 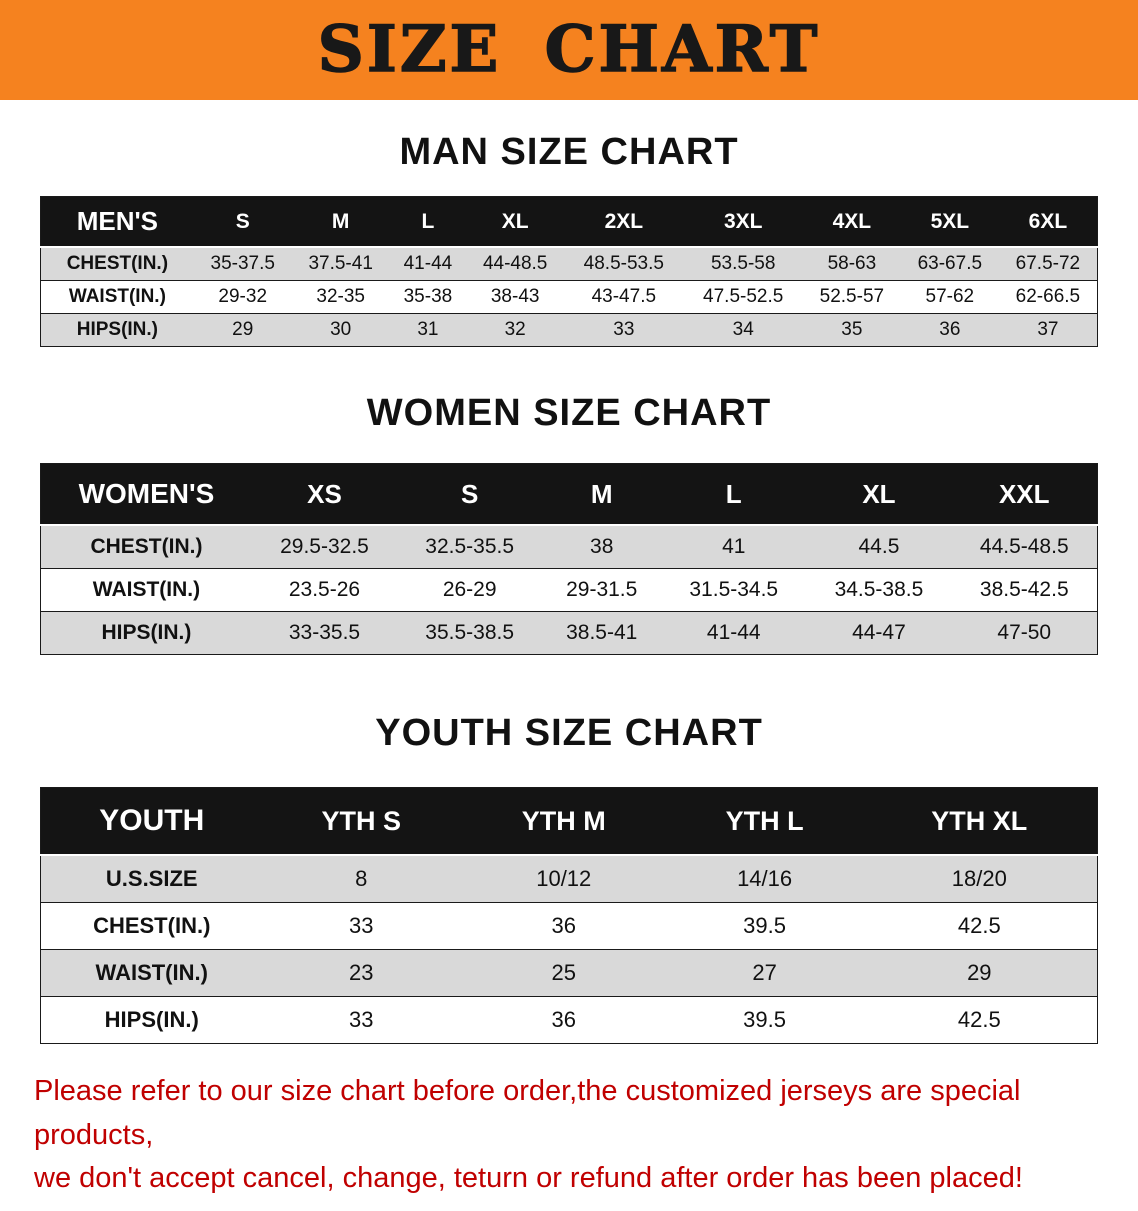 What do you see at coordinates (879, 589) in the screenshot?
I see `size-value: 34.5-38.5` at bounding box center [879, 589].